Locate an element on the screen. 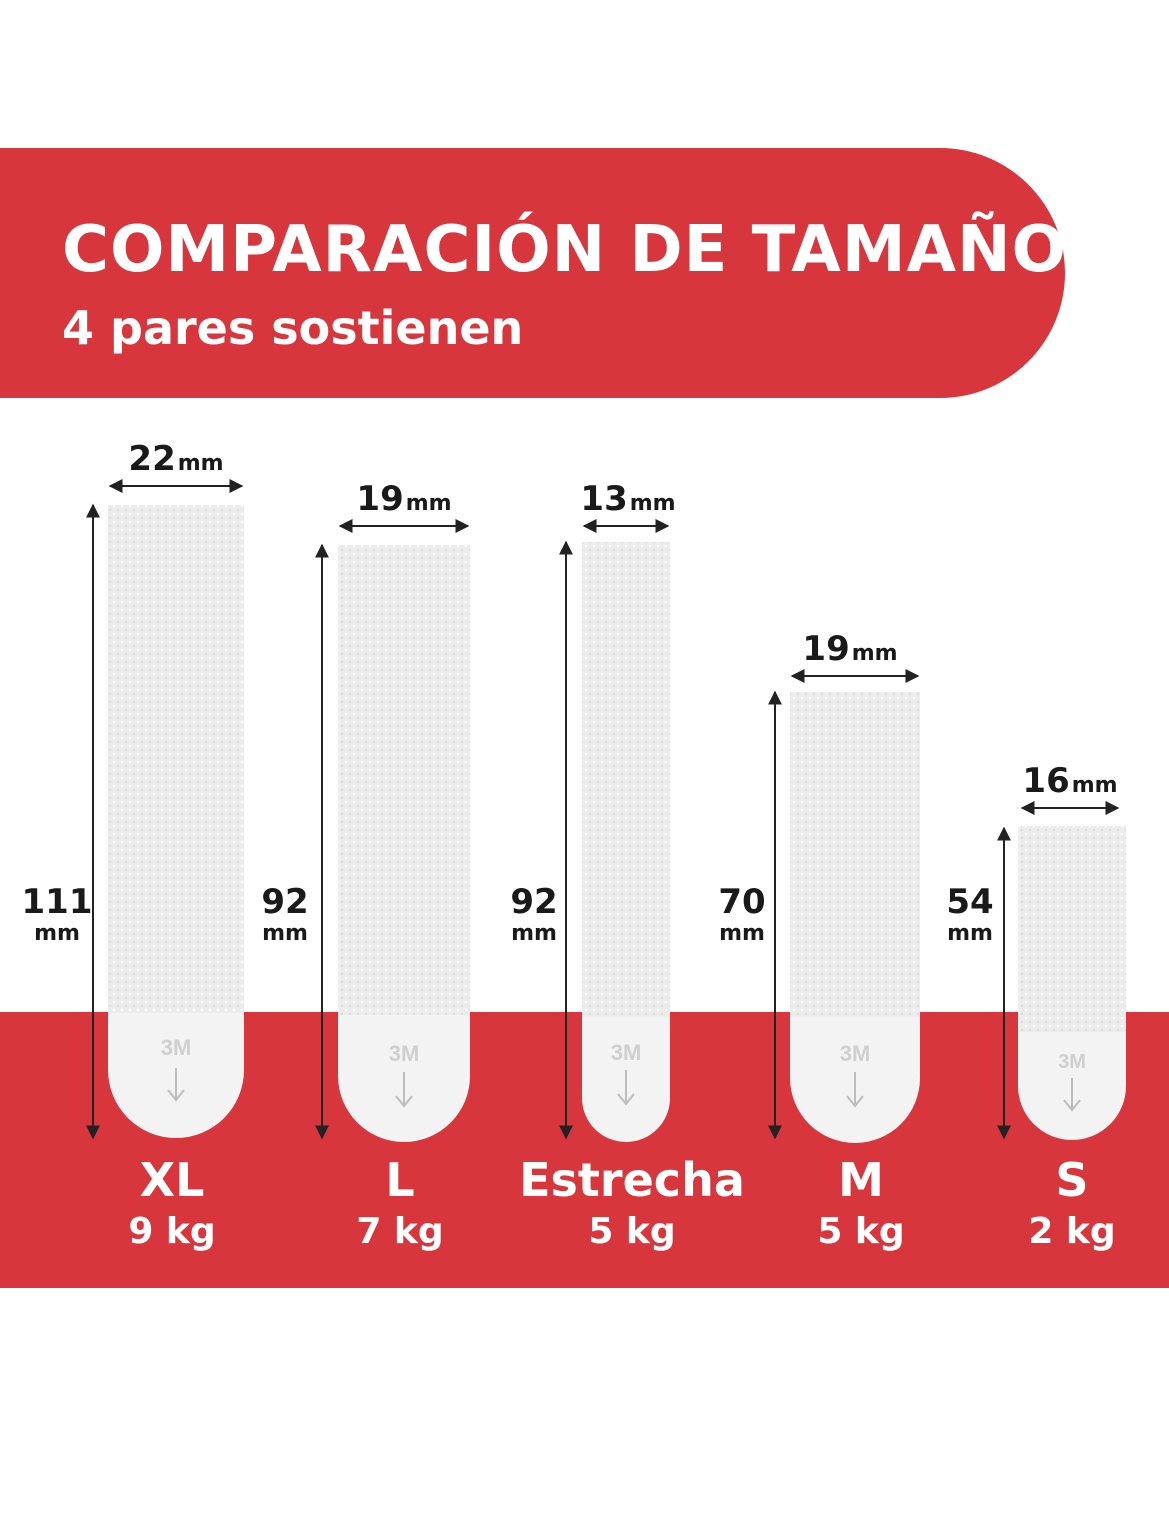 This screenshot has width=1169, height=1532. strip-xl-arrow-icon is located at coordinates (176, 1085).